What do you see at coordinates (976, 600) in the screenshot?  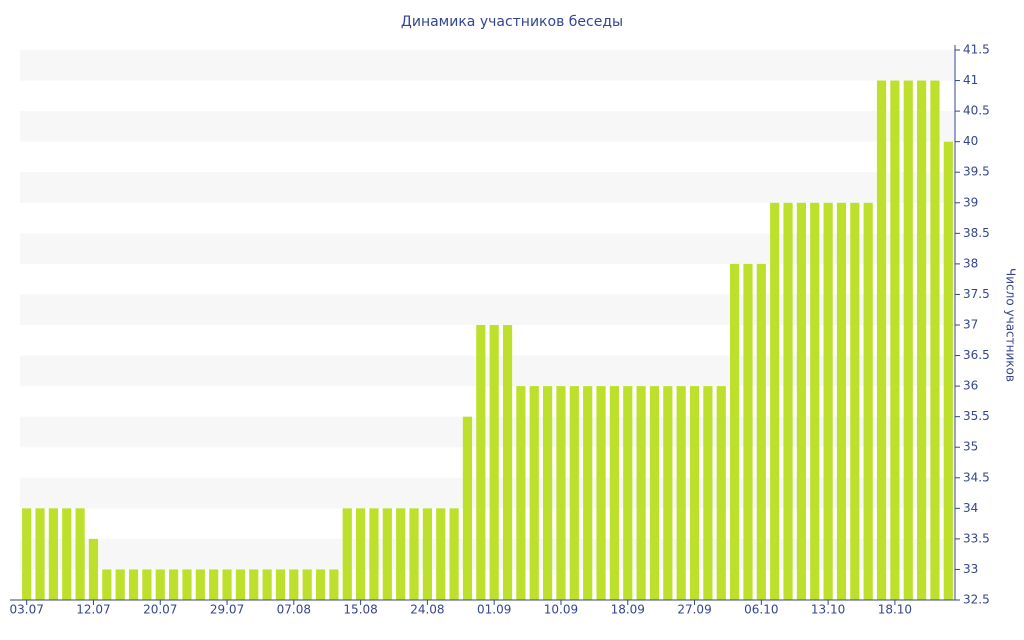 I see `y-tick-label: 32.5` at bounding box center [976, 600].